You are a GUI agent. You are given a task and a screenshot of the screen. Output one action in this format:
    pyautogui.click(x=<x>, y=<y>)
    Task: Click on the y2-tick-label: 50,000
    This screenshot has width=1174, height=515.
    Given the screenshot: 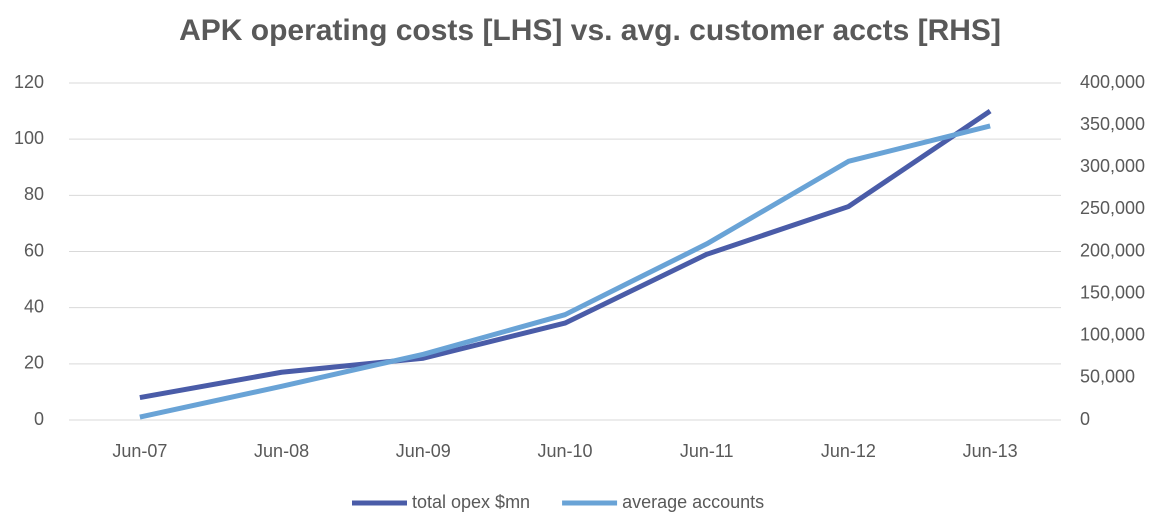 What is the action you would take?
    pyautogui.click(x=1107, y=377)
    